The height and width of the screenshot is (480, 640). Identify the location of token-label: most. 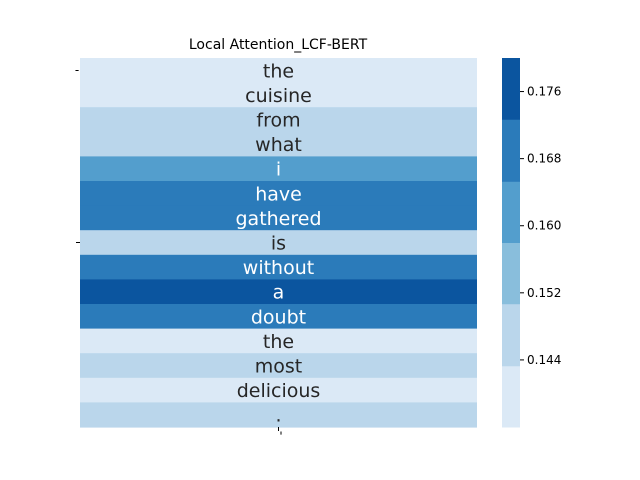
(278, 367).